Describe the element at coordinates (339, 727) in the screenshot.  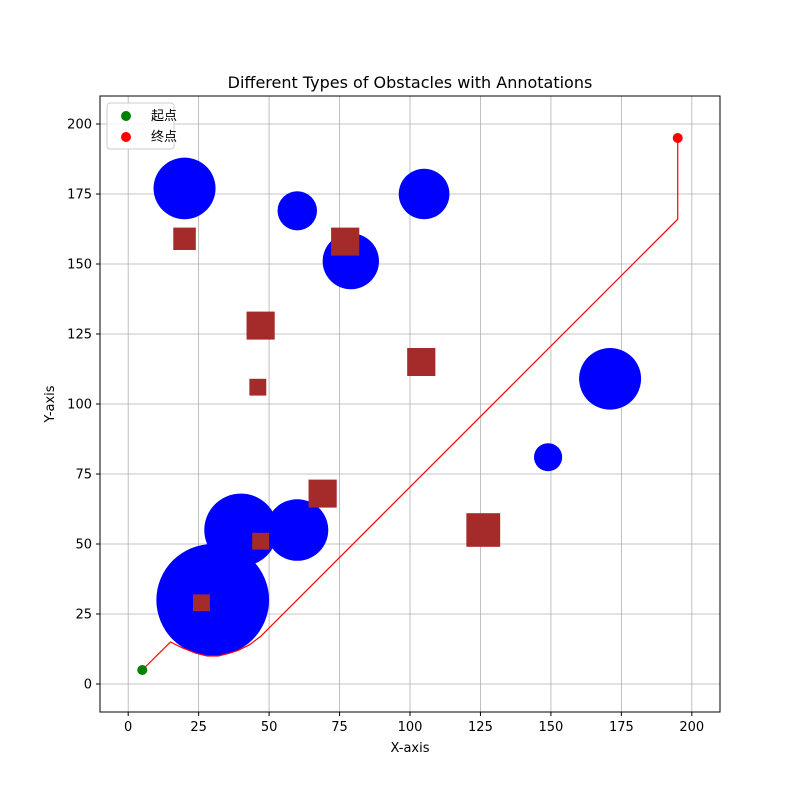
I see `x-tick-label: 75` at that location.